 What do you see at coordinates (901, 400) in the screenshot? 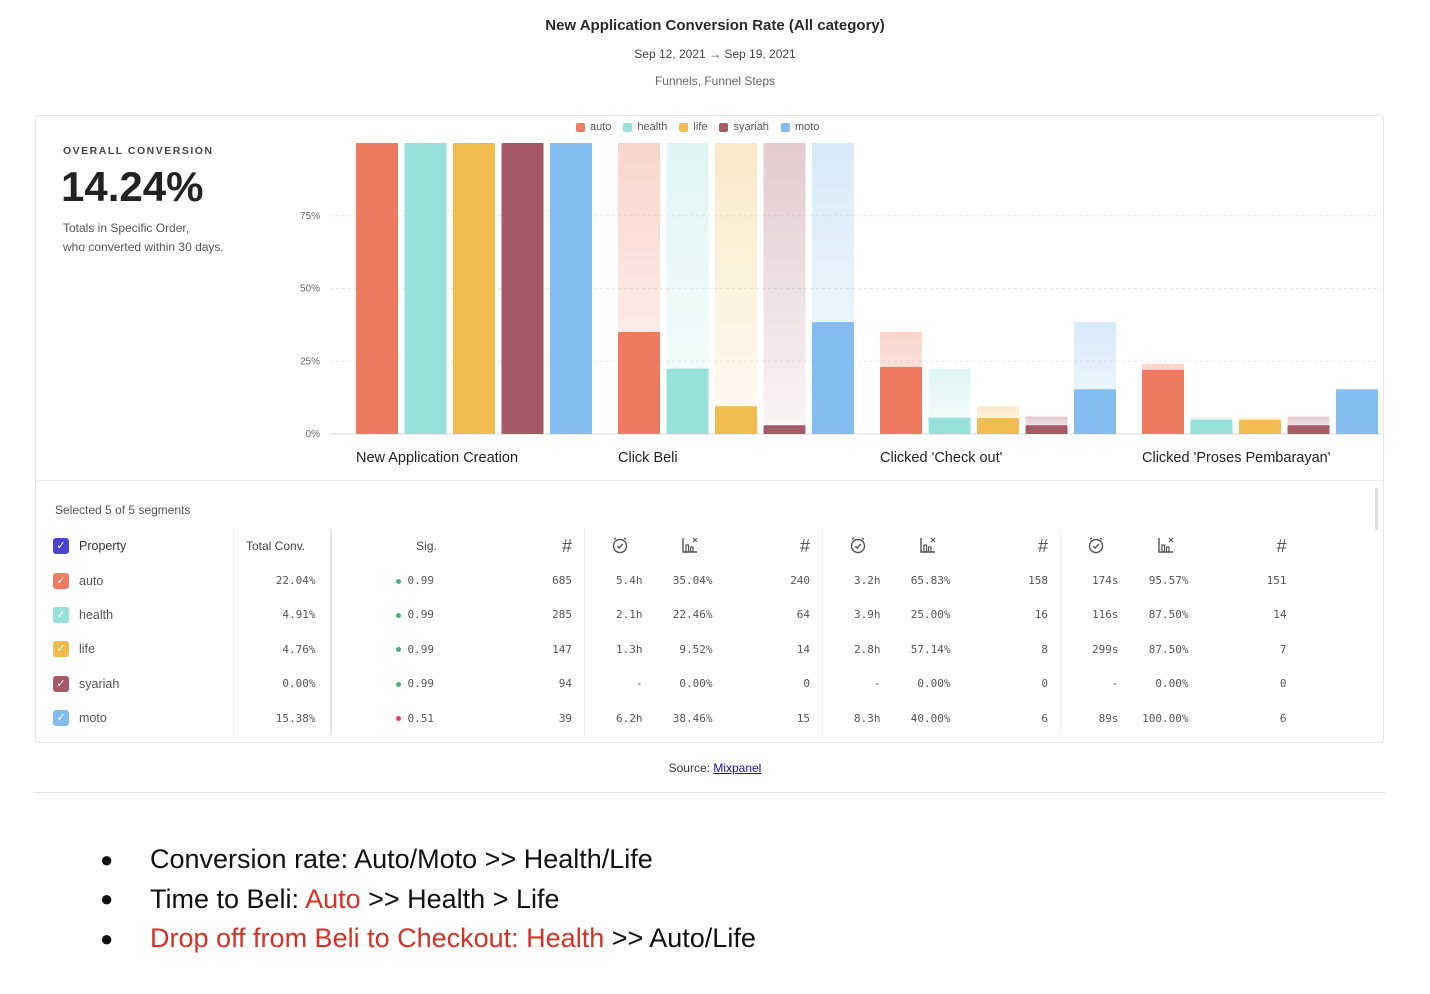
I see `bar-auto` at bounding box center [901, 400].